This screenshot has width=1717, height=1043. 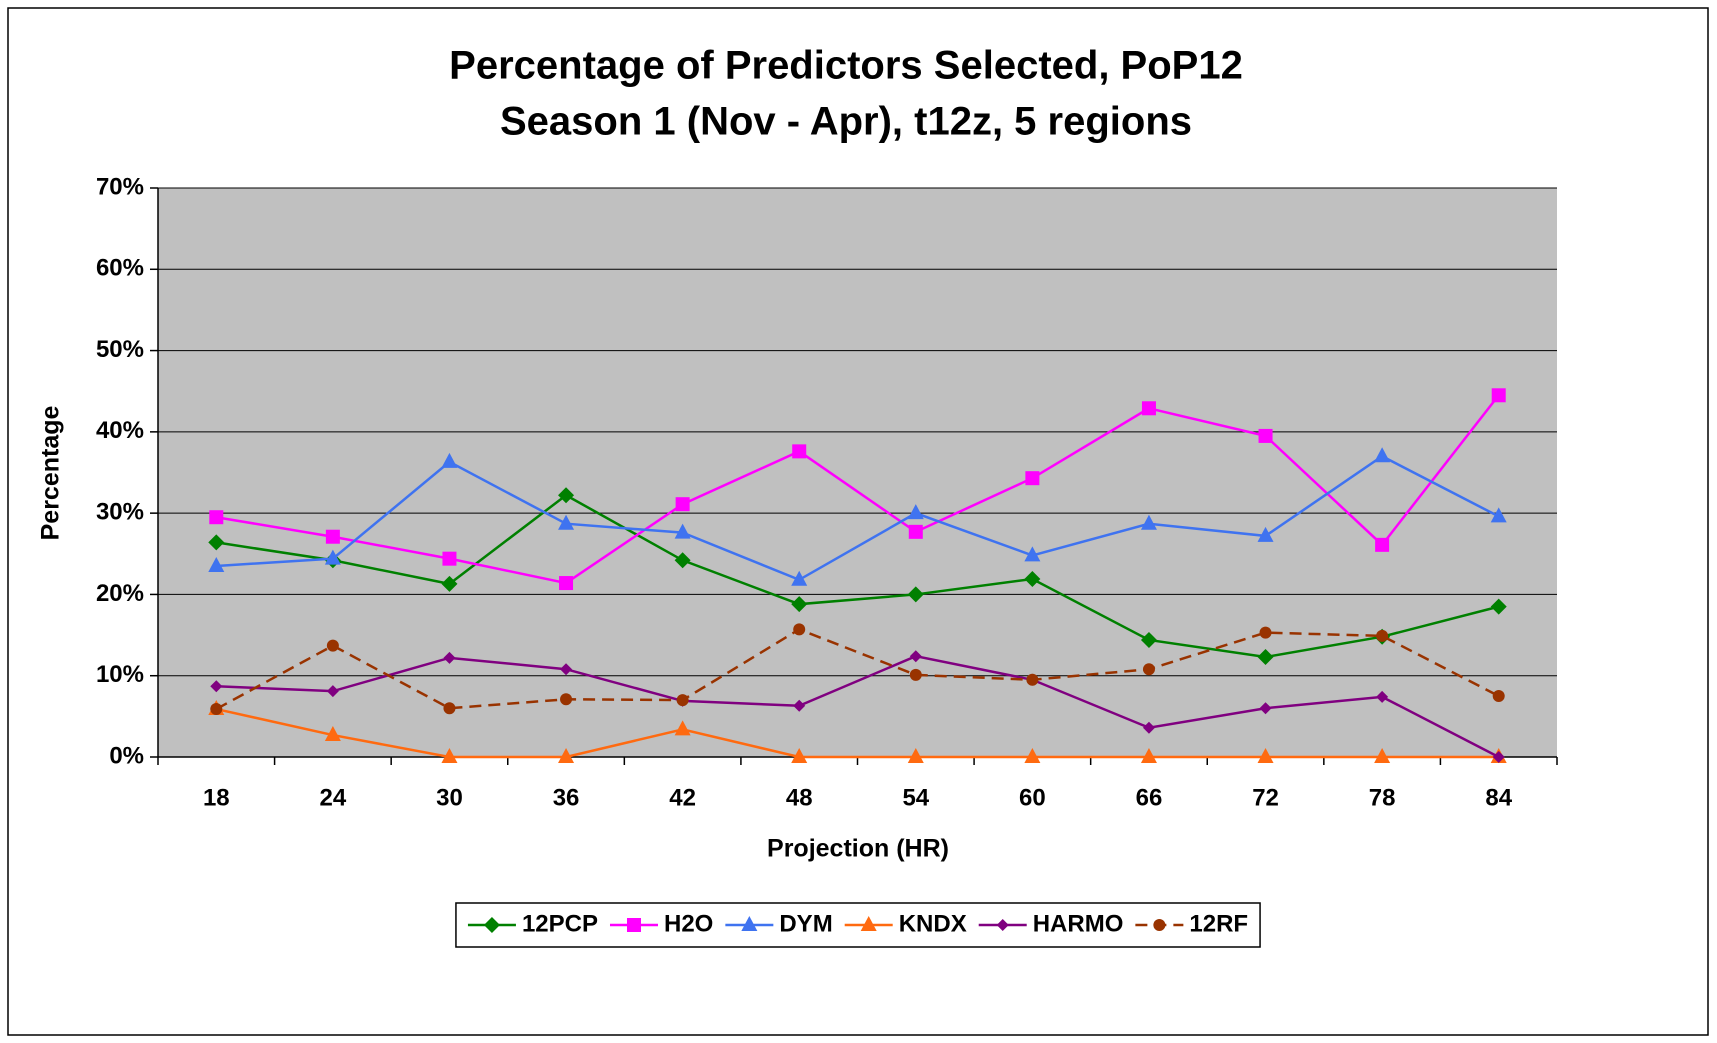 I want to click on y-tick-label: 20%, so click(x=120, y=593).